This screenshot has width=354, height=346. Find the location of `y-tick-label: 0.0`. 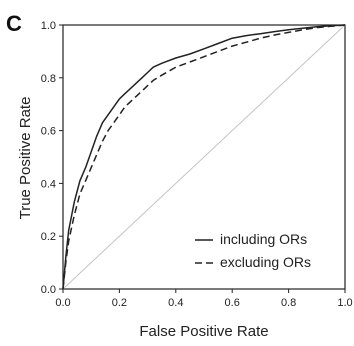

y-tick-label: 0.0 is located at coordinates (48, 290).